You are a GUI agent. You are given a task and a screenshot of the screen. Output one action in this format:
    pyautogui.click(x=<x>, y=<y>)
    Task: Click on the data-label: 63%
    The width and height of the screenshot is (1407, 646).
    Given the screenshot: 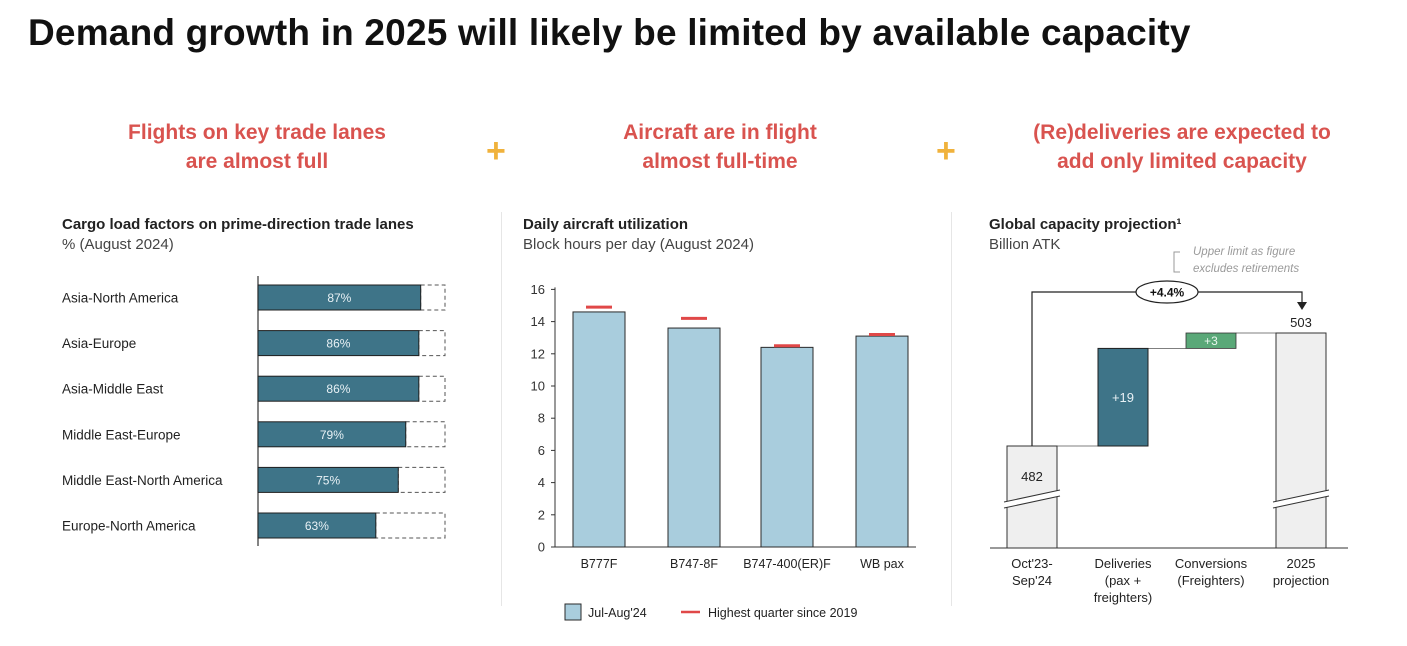 What is the action you would take?
    pyautogui.click(x=317, y=526)
    